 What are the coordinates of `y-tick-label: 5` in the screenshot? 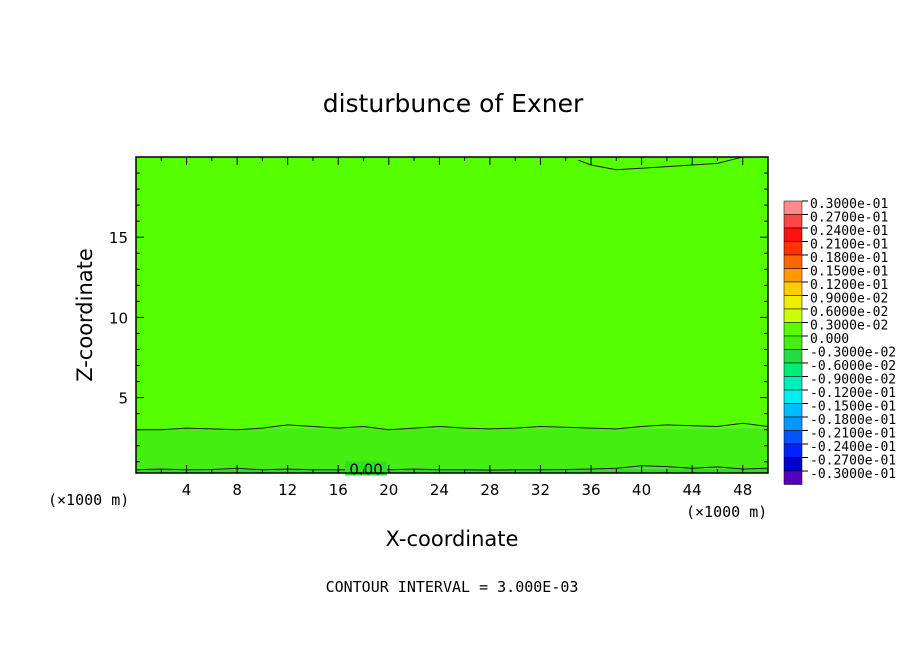 It's located at (123, 399).